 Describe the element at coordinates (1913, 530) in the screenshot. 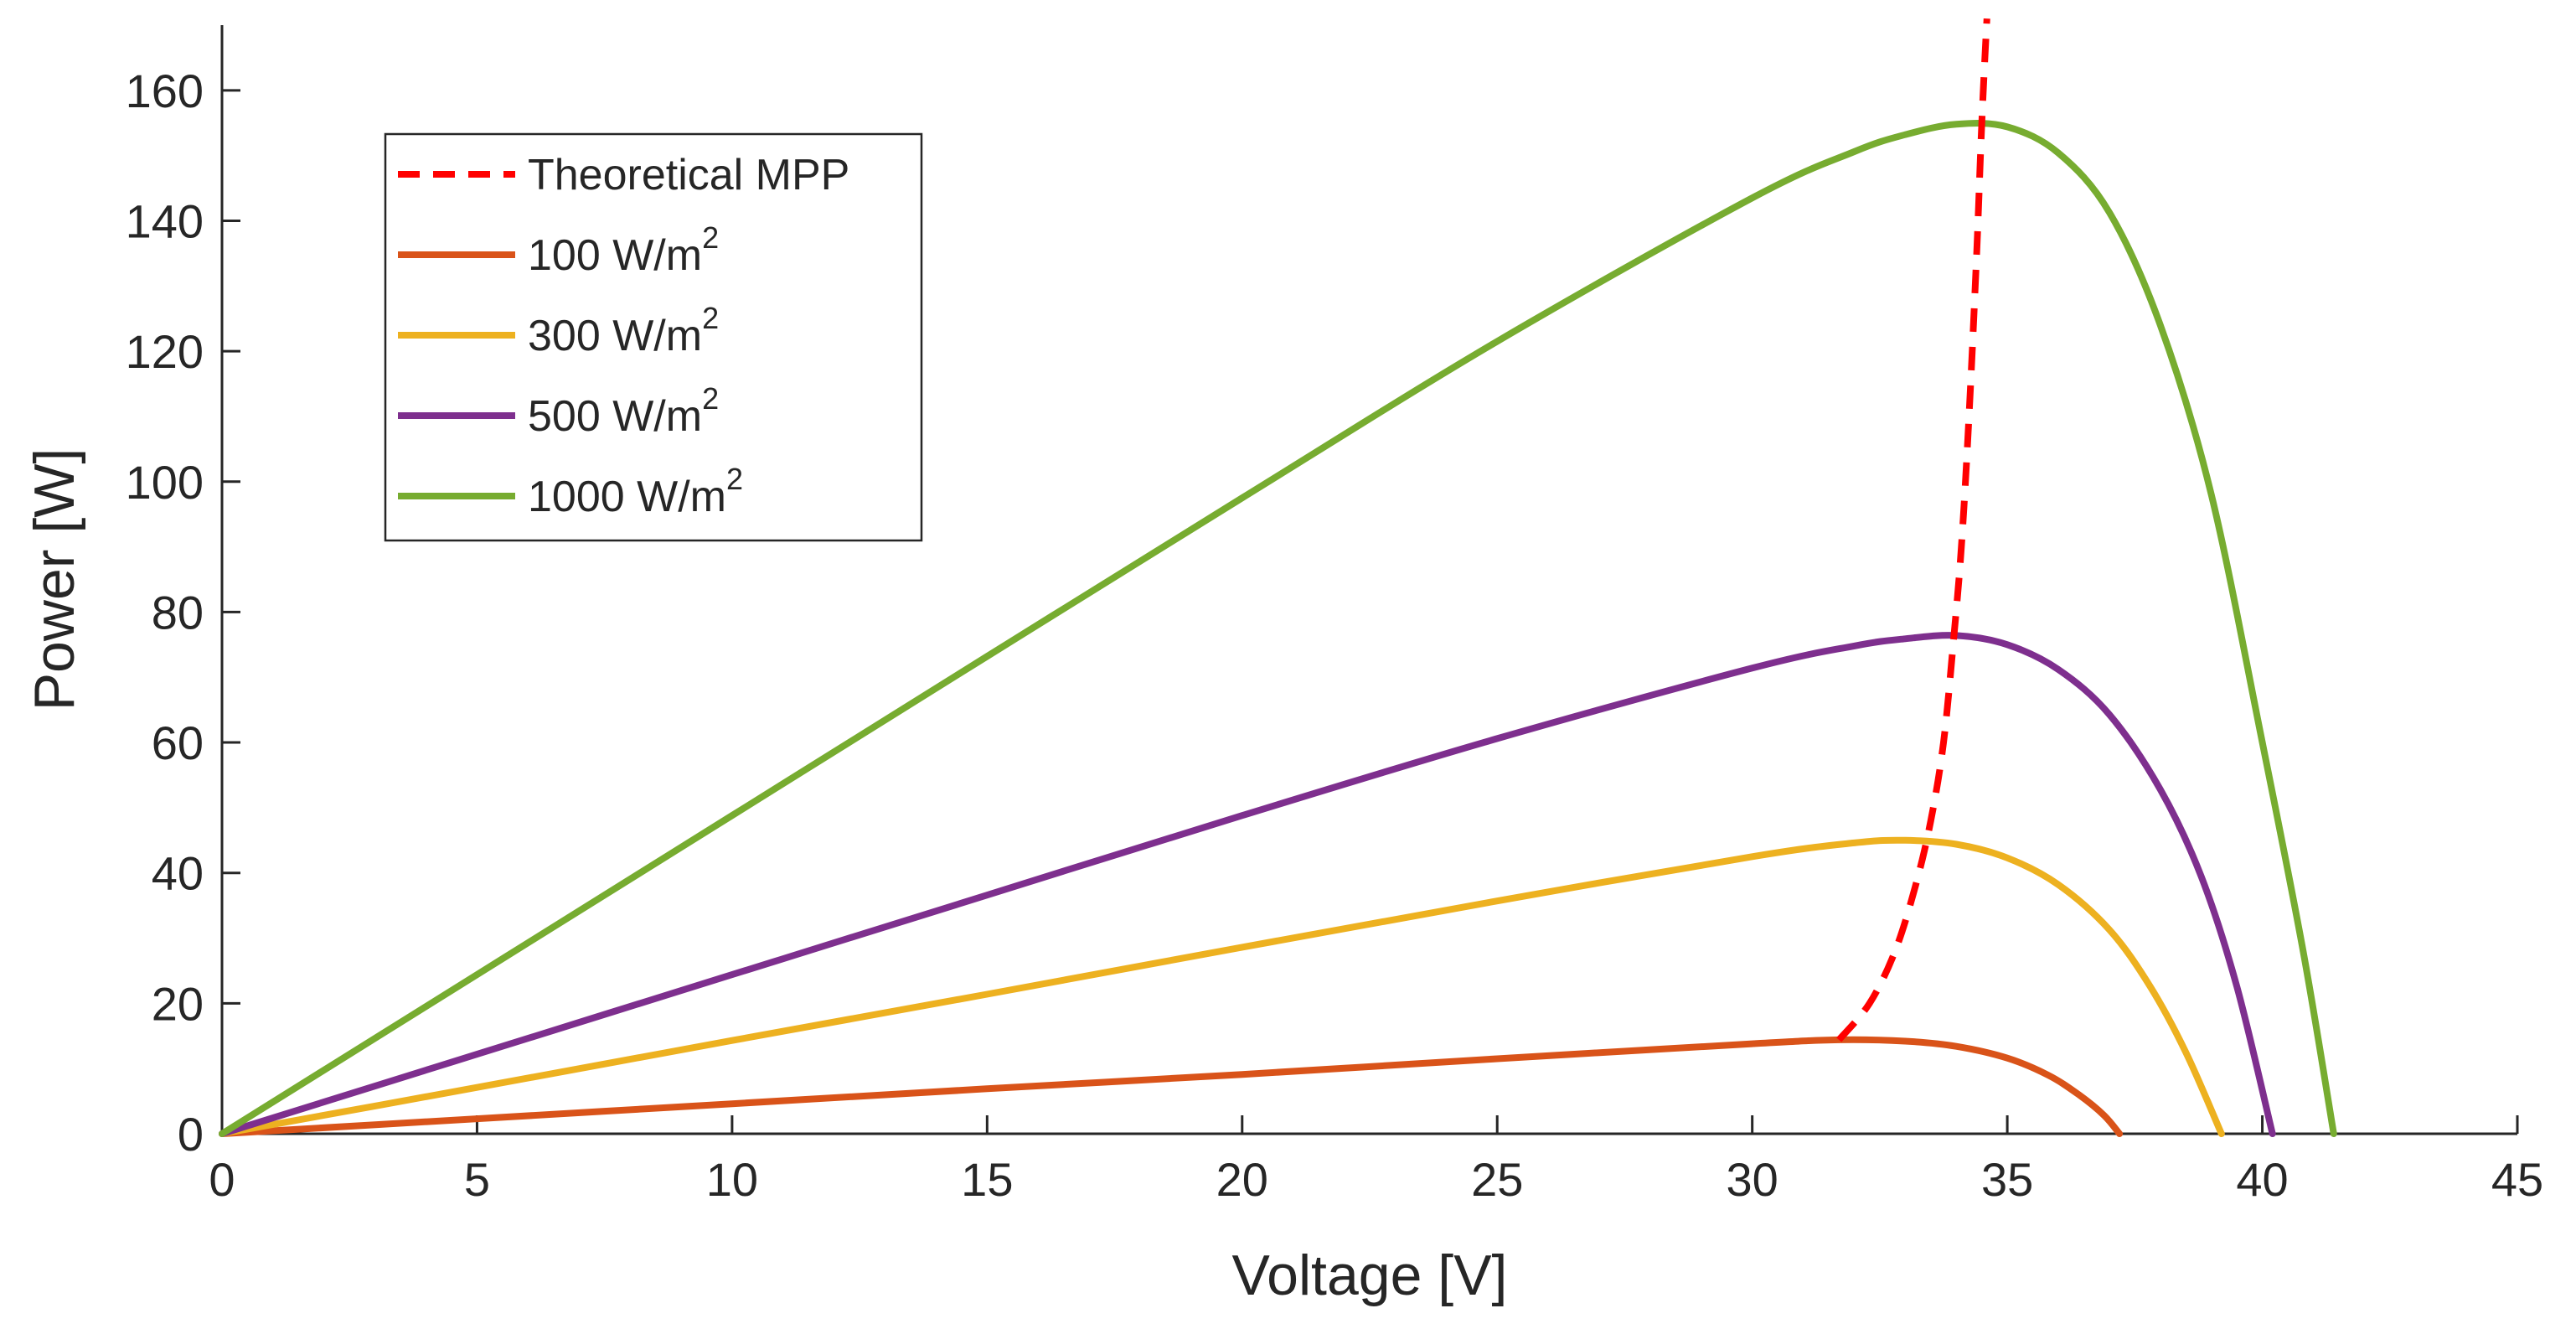

I see `series-line-theoretical-mpp` at that location.